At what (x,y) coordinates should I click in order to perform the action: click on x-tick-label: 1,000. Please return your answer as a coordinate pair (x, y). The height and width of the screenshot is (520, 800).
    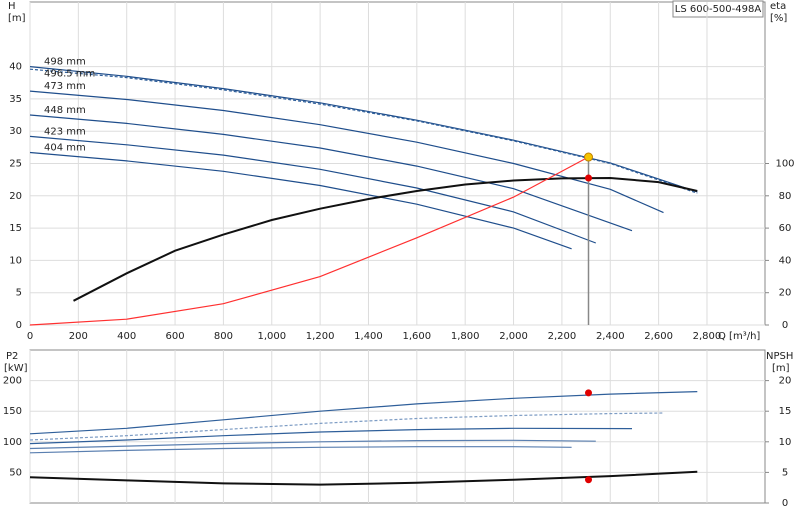
    Looking at the image, I should click on (271, 336).